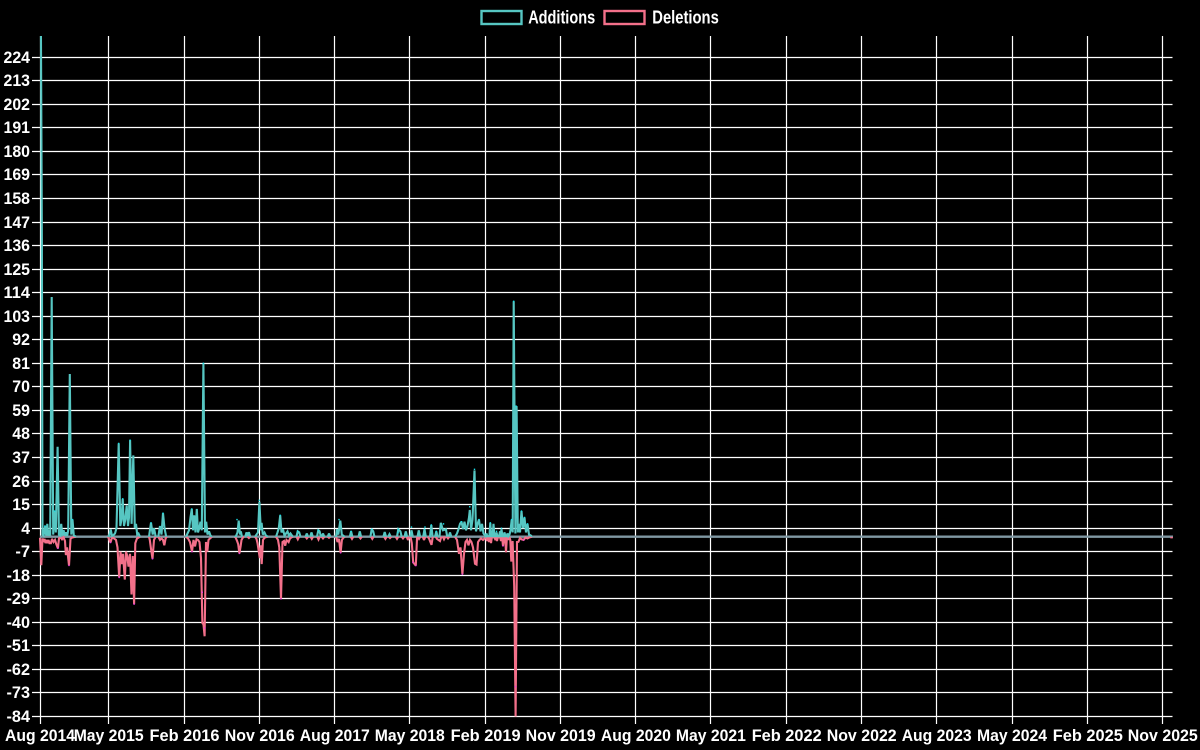  I want to click on svg-text: -40, so click(19, 622).